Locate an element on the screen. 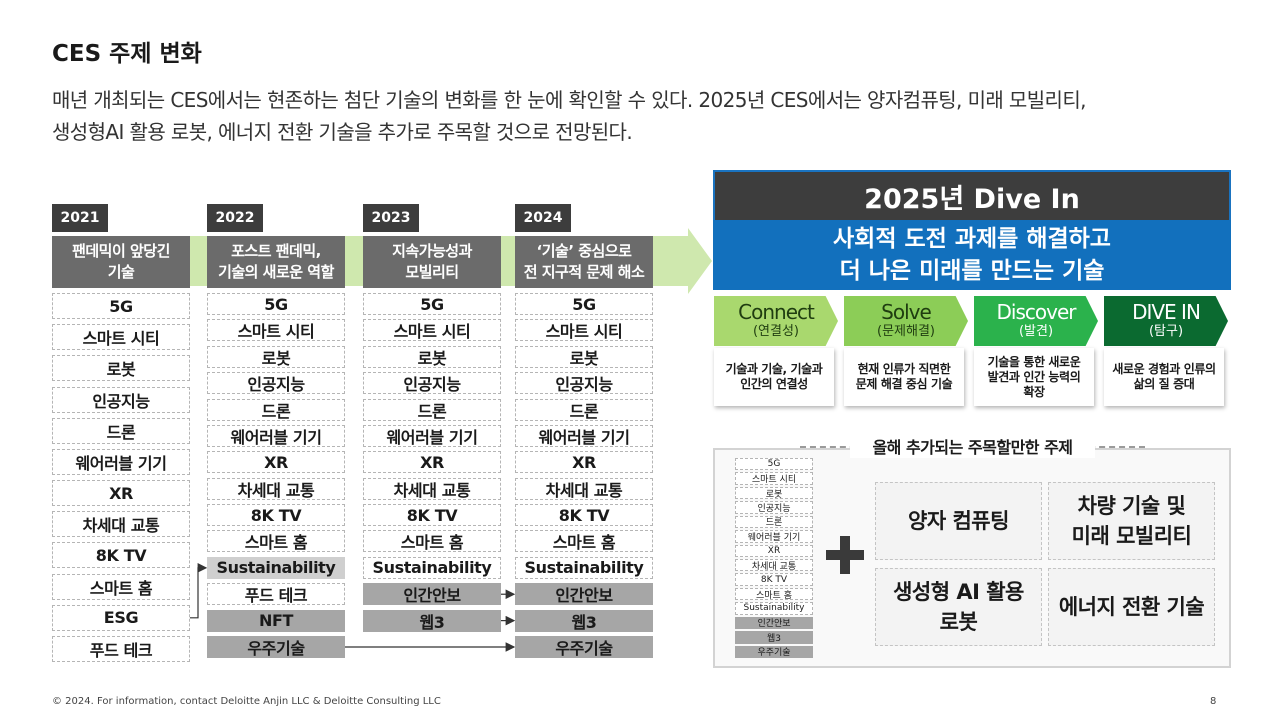 The image size is (1280, 720). column-heading: 팬데믹이 앞당긴 기술 is located at coordinates (121, 262).